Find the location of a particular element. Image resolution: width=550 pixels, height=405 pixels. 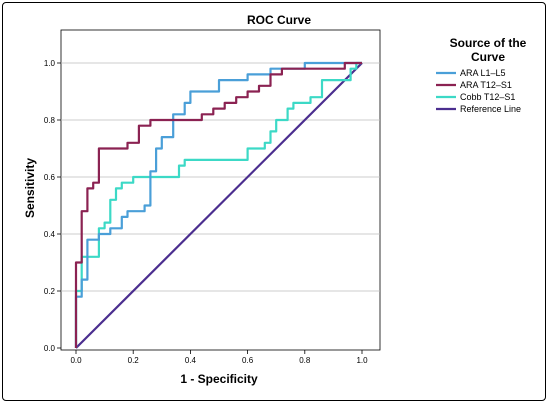

chart-title: ROC Curve is located at coordinates (279, 20).